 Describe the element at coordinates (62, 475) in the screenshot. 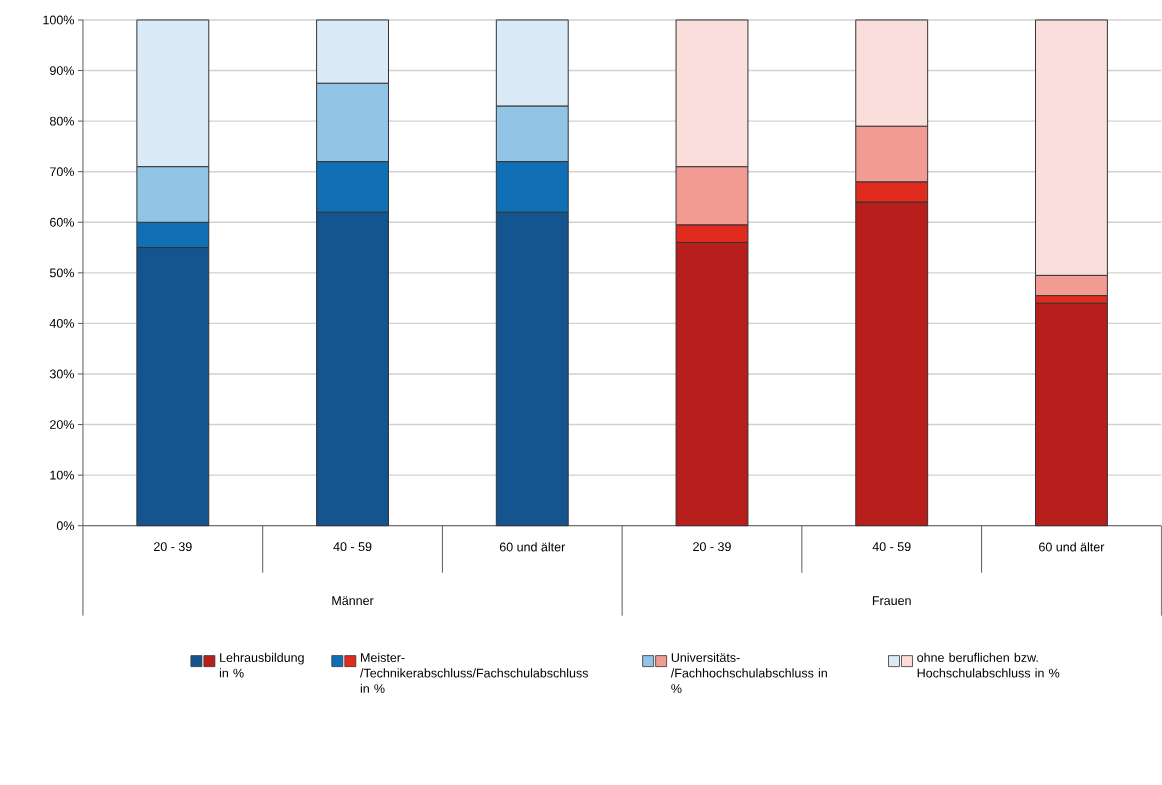

I see `y-tick-label: 10%` at that location.